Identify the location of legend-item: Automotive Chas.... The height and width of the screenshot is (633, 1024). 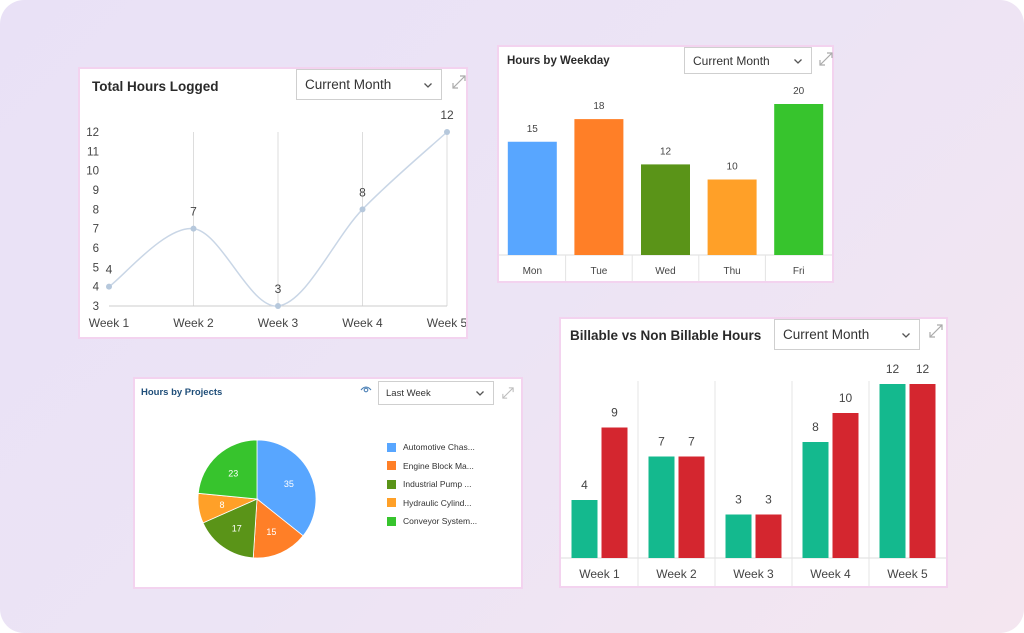
(432, 447).